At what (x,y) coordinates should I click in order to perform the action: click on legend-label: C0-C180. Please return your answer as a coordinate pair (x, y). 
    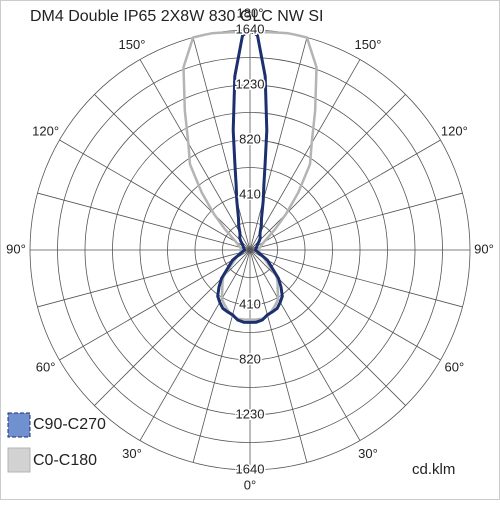
    Looking at the image, I should click on (65, 460).